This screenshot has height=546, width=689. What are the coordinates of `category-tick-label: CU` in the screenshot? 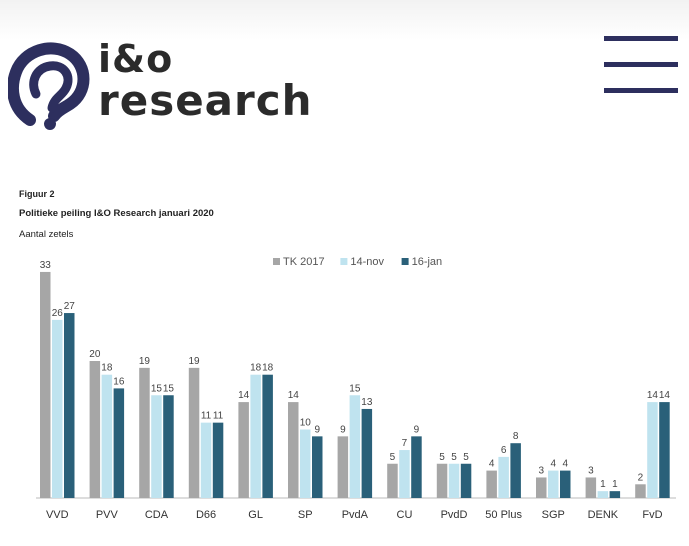 It's located at (405, 515).